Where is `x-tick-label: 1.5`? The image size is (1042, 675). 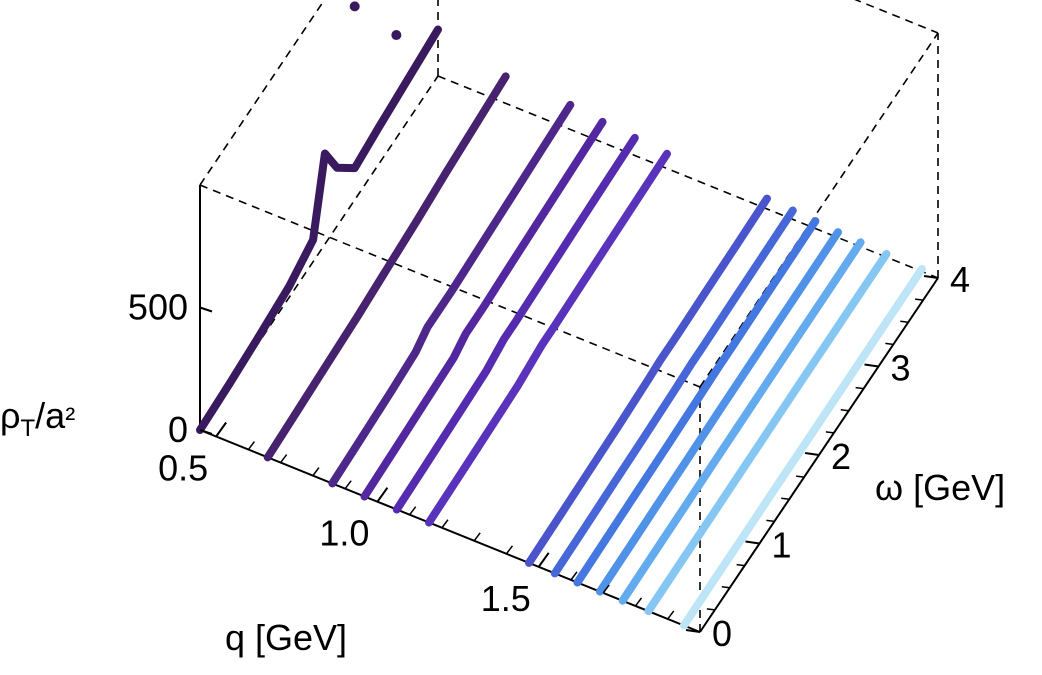
x-tick-label: 1.5 is located at coordinates (506, 598).